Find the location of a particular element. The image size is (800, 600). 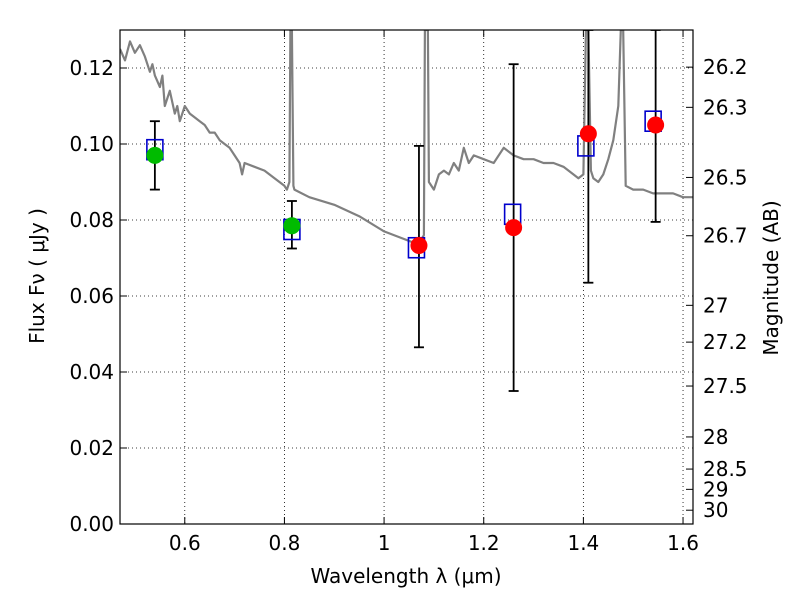

y-tick-label: 0.04 is located at coordinates (91, 372).